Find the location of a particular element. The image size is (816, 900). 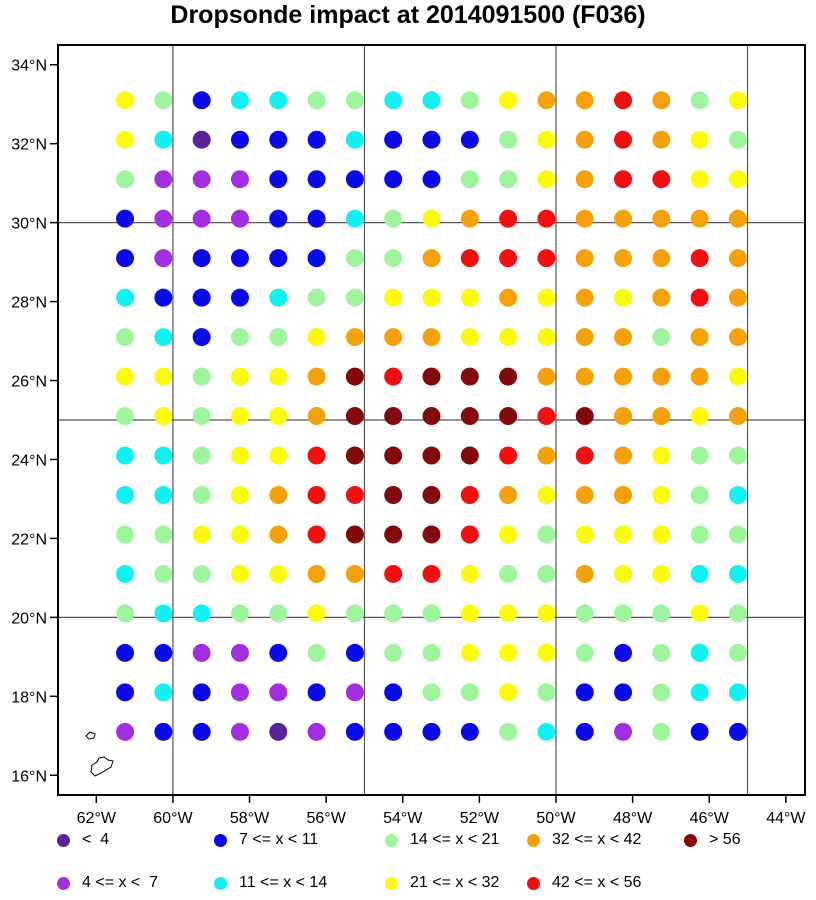

x-tick-label: 44°W is located at coordinates (786, 818).